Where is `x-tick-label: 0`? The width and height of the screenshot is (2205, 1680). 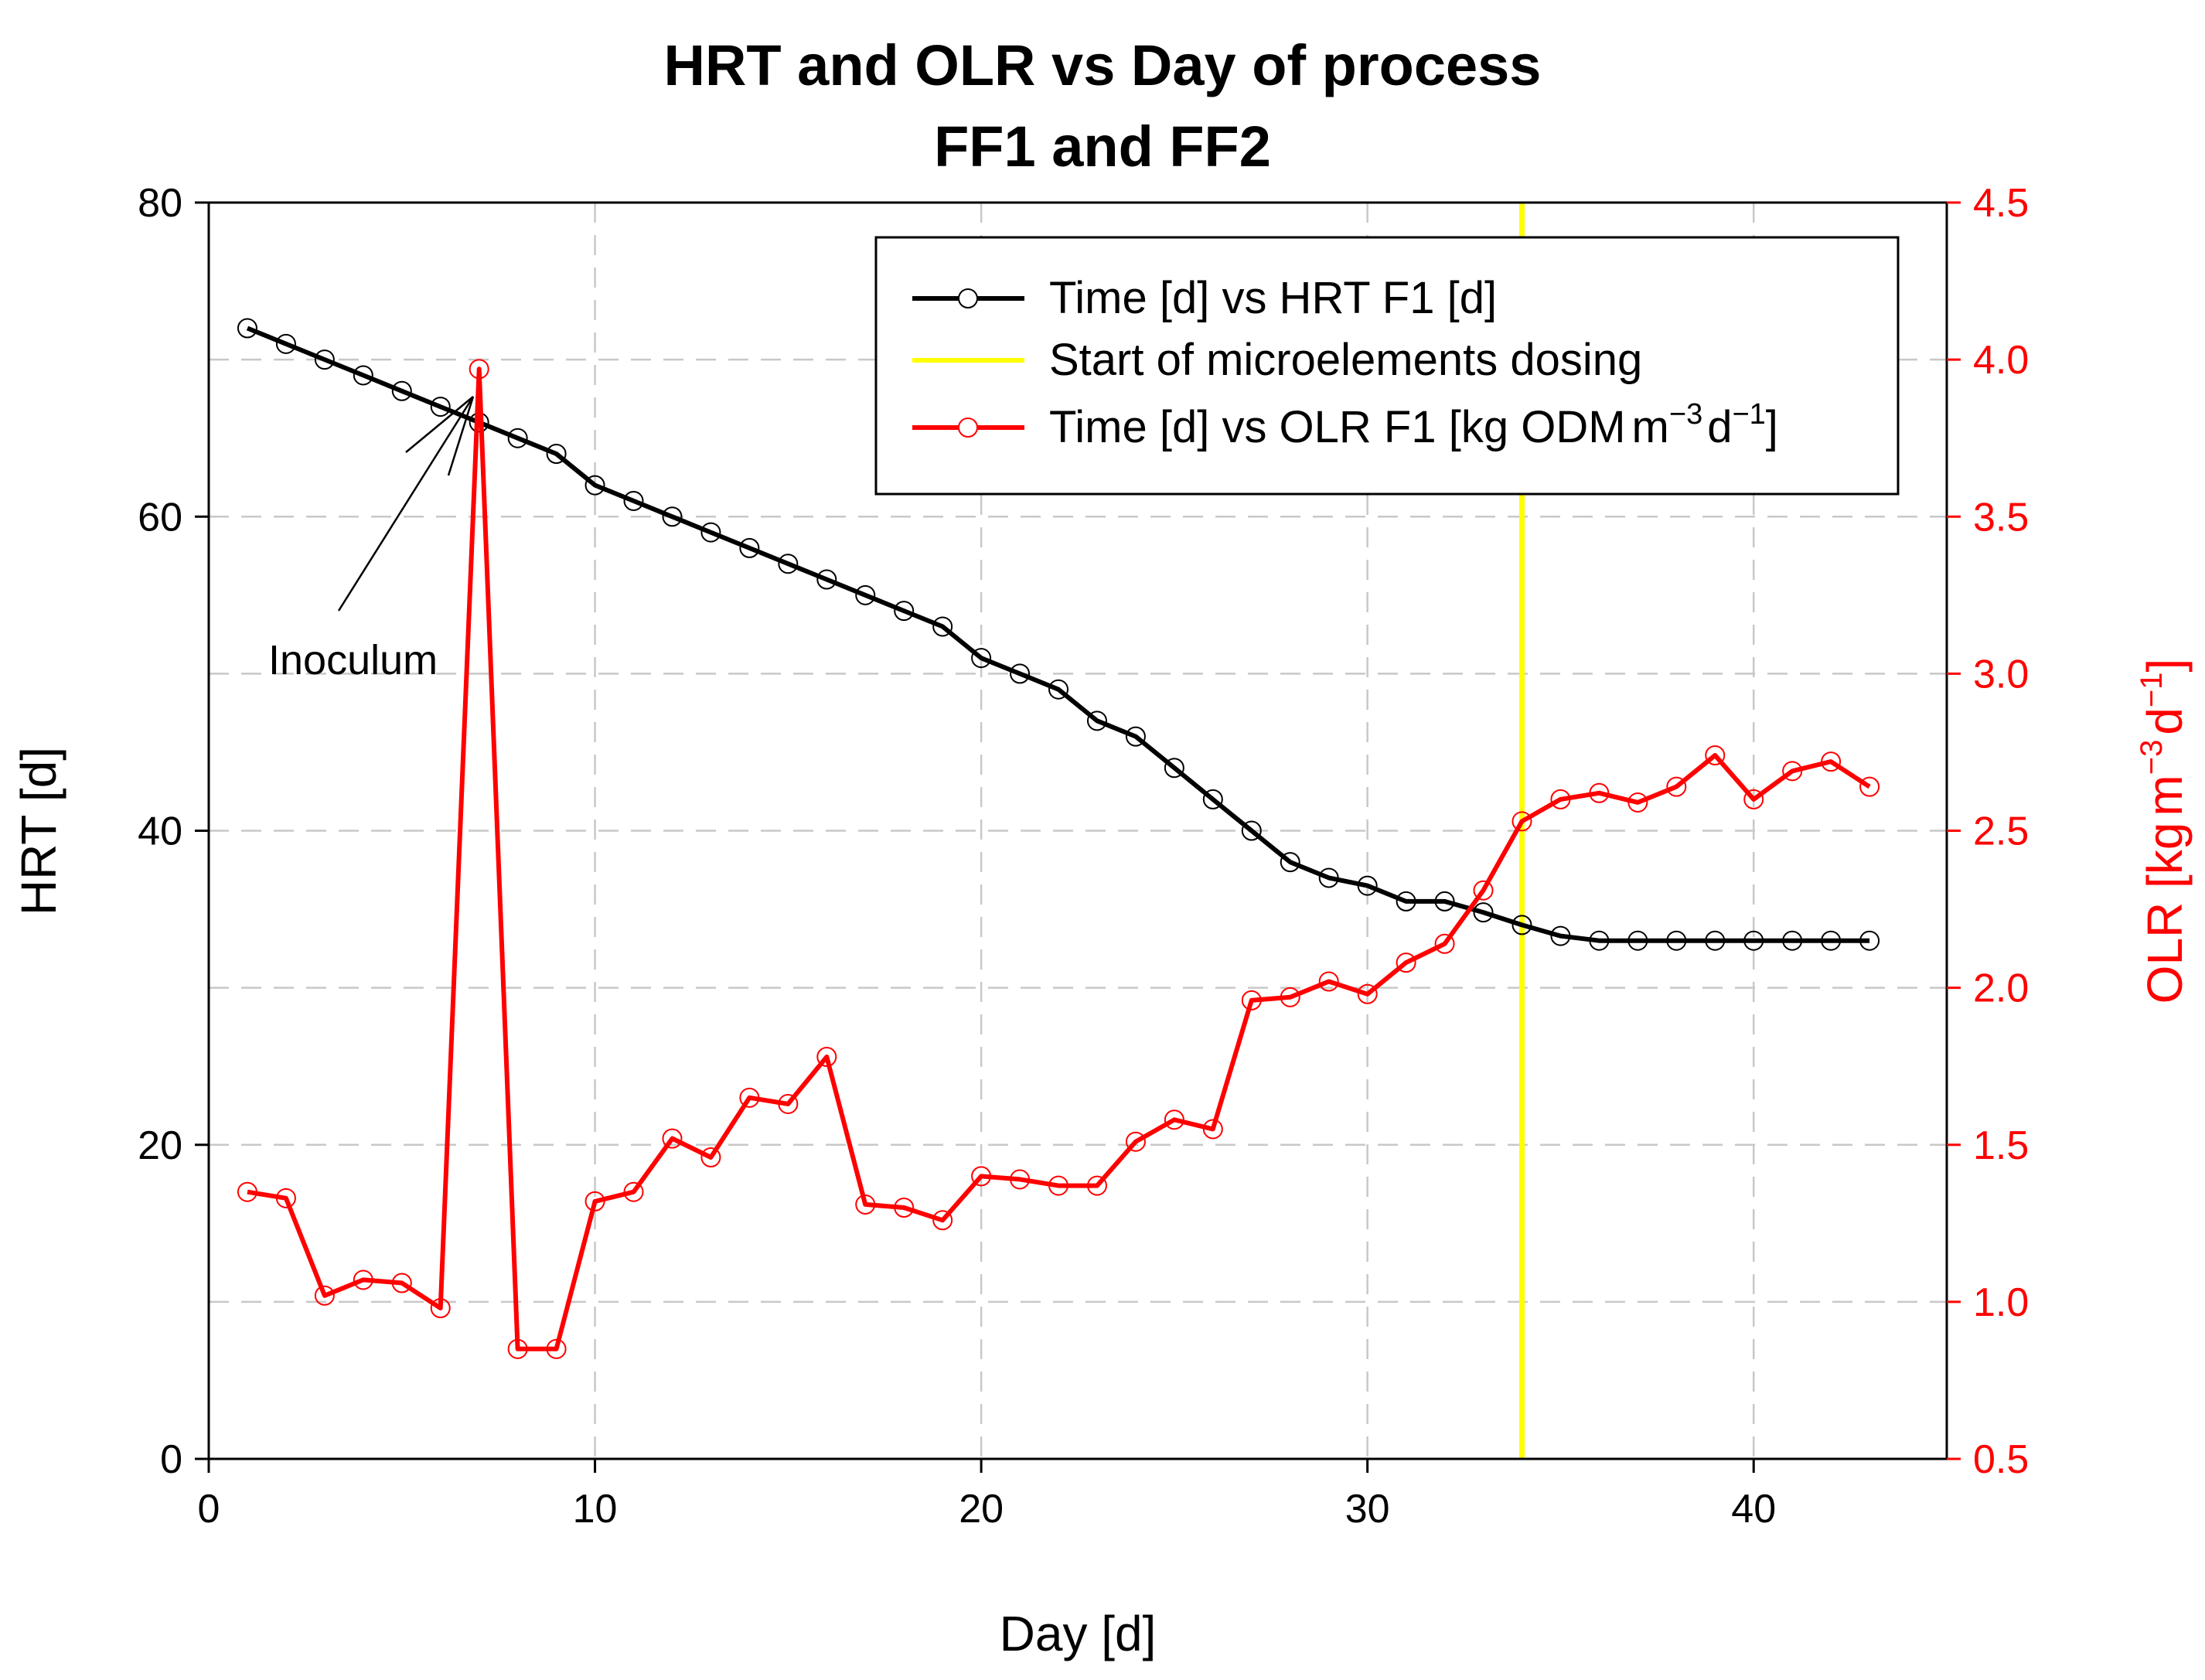 x-tick-label: 0 is located at coordinates (209, 1509).